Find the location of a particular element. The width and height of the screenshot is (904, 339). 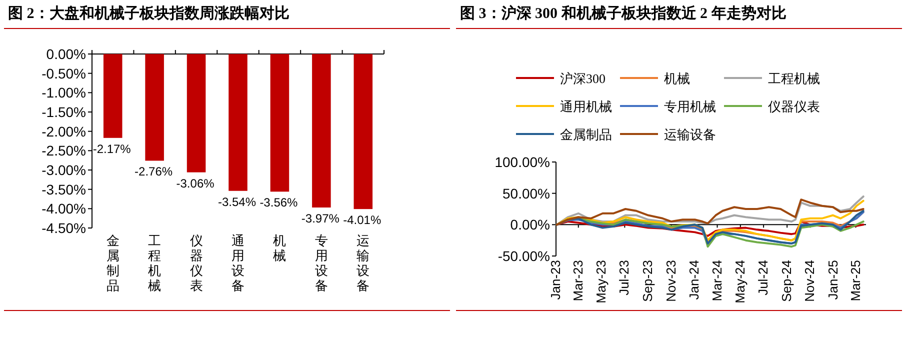

legend-label: 沪深300 is located at coordinates (583, 78).